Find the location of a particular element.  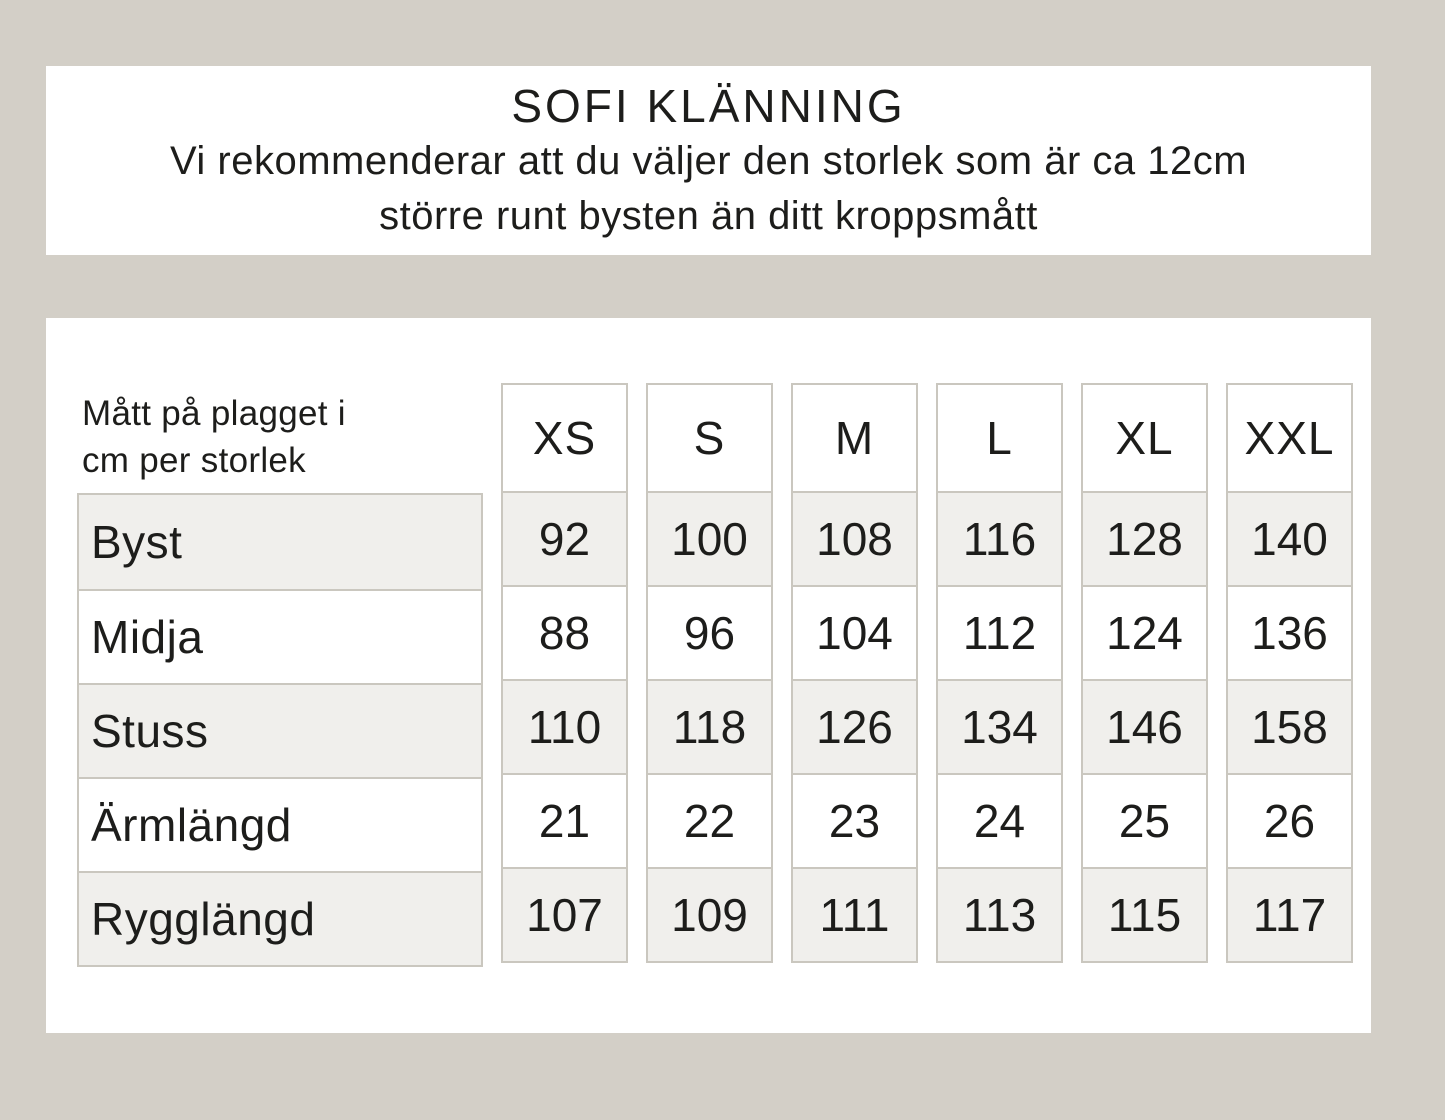

size-cell: 128 is located at coordinates (1144, 538).